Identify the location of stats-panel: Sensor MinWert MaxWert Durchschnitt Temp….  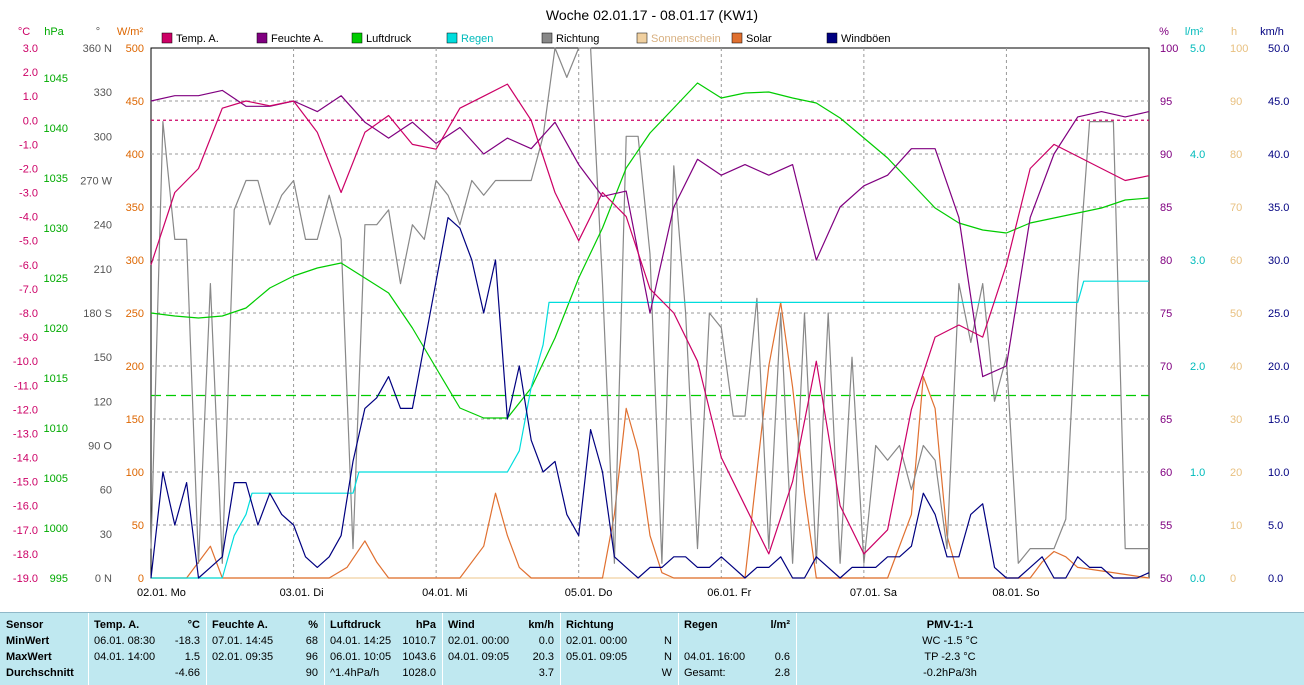
(652, 648).